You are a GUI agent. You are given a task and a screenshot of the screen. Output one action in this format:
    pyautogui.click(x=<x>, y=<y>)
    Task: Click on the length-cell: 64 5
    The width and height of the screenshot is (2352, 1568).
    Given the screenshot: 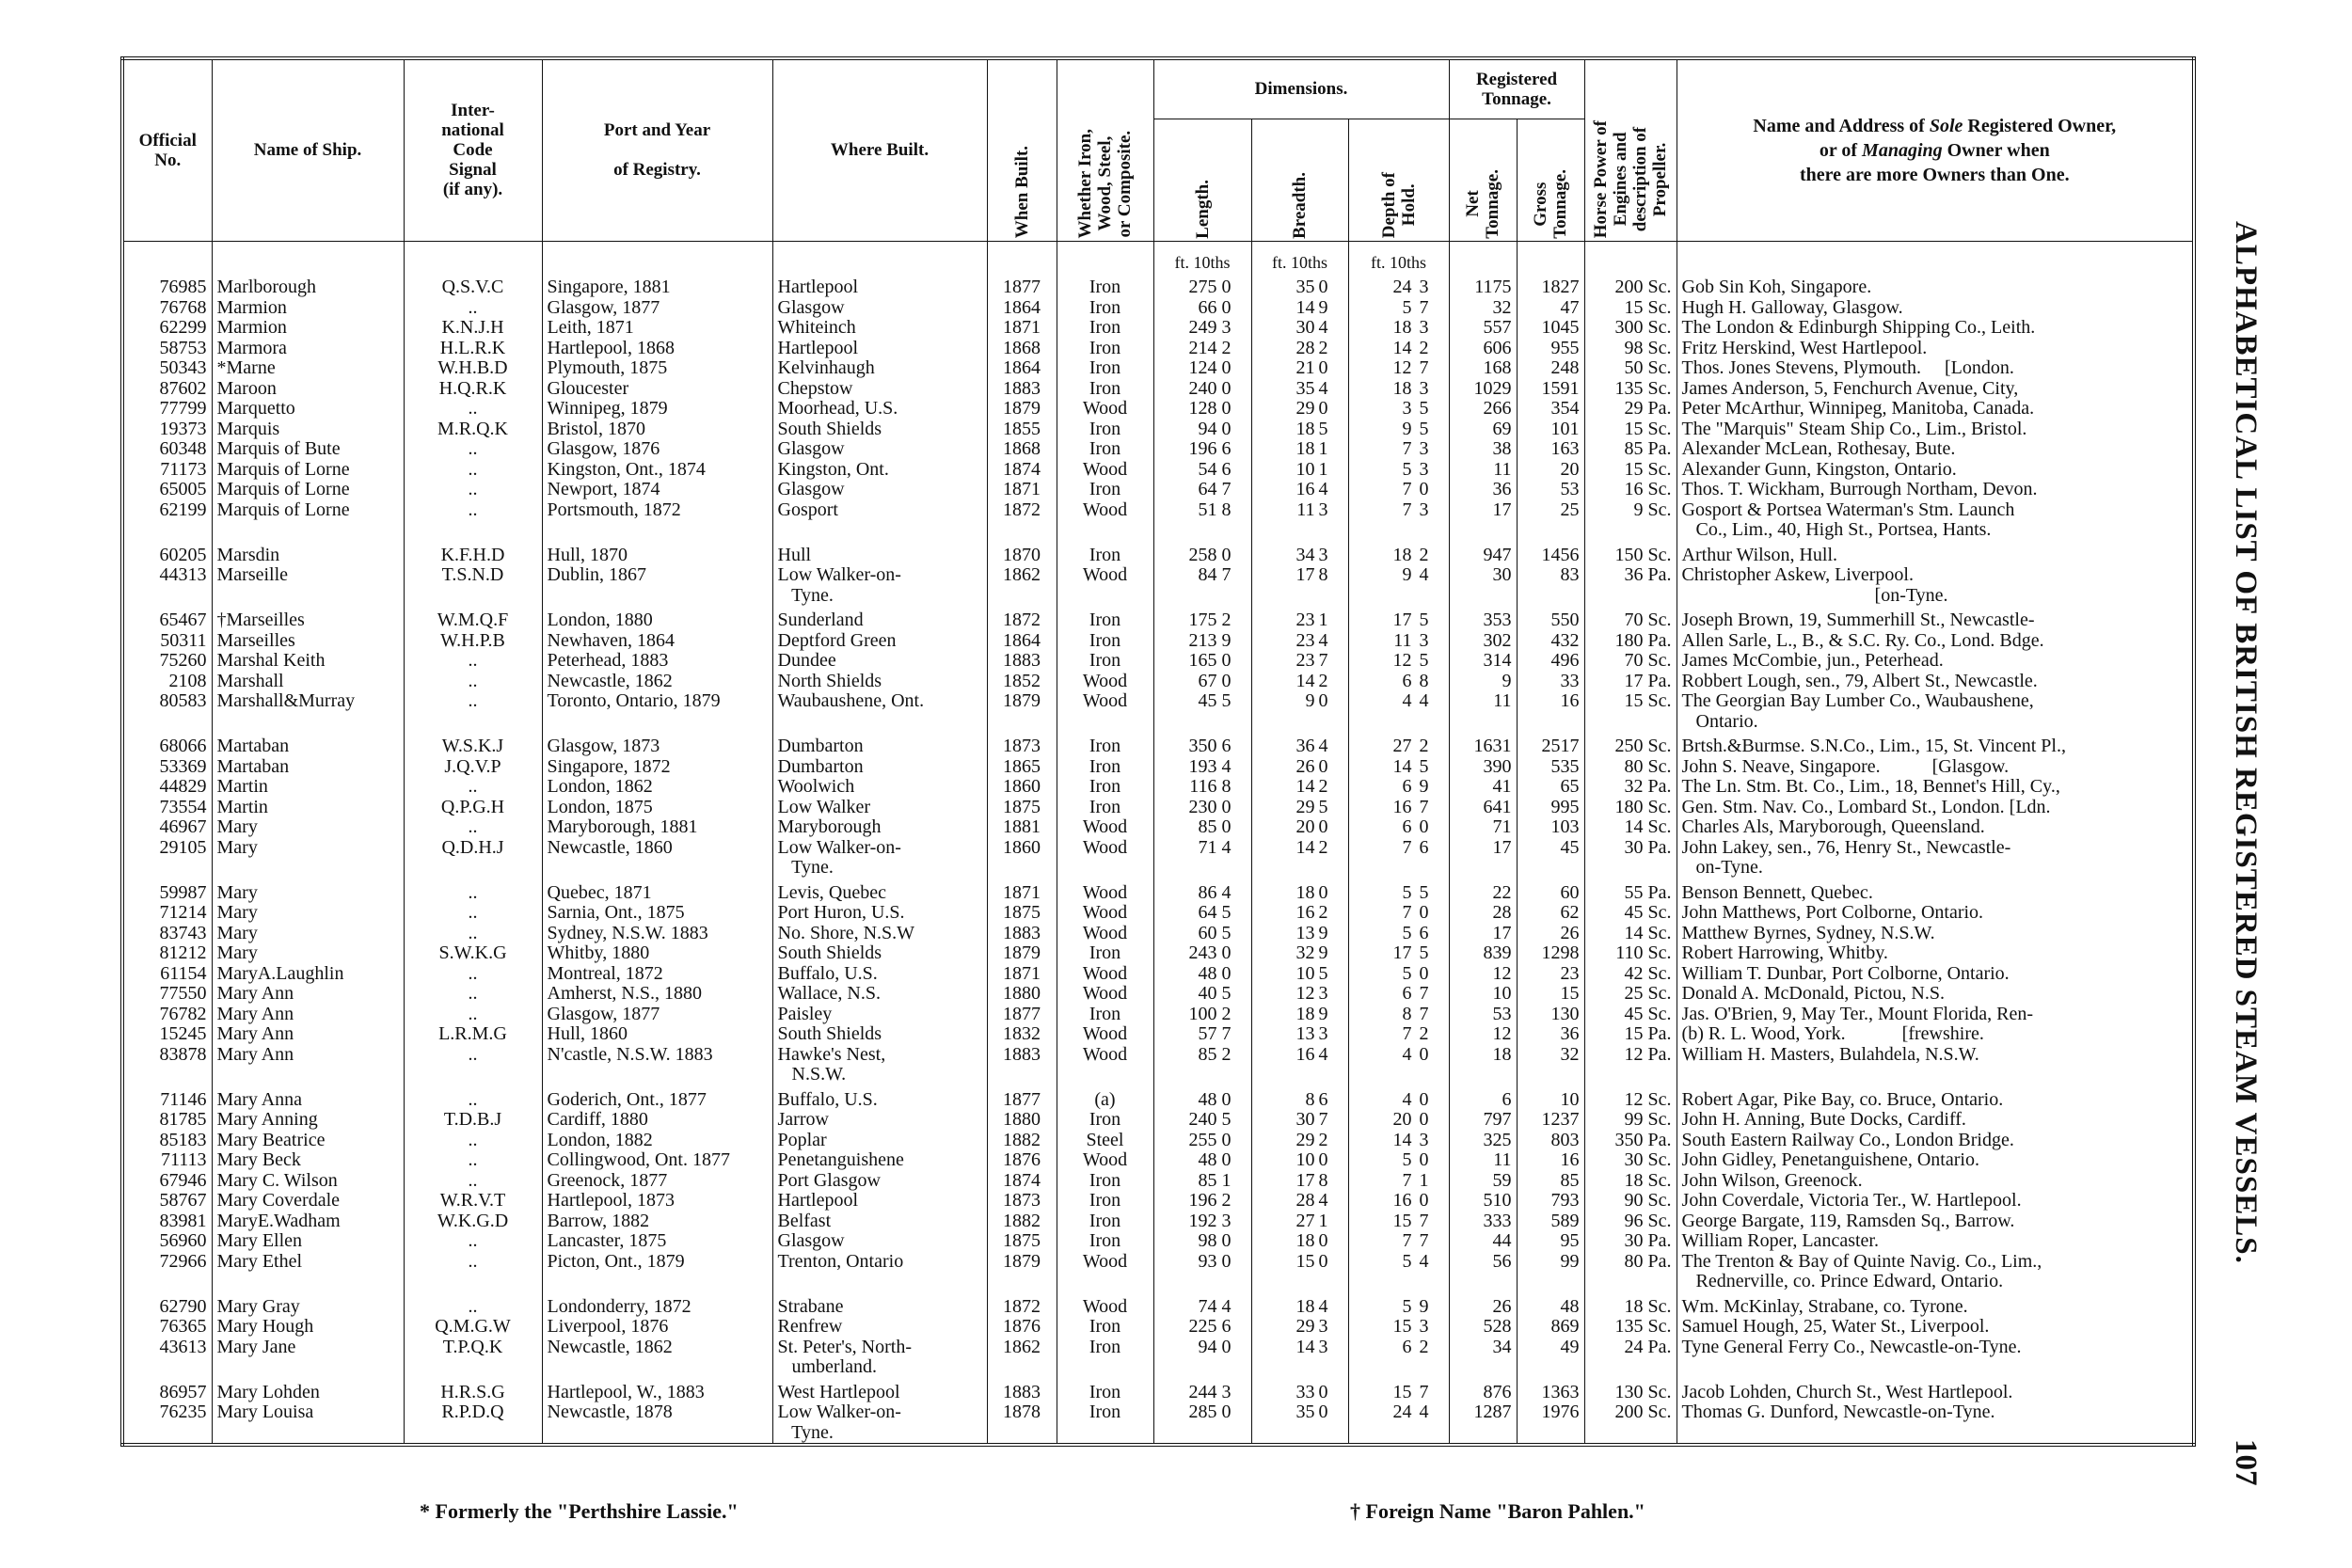 What is the action you would take?
    pyautogui.click(x=1202, y=913)
    